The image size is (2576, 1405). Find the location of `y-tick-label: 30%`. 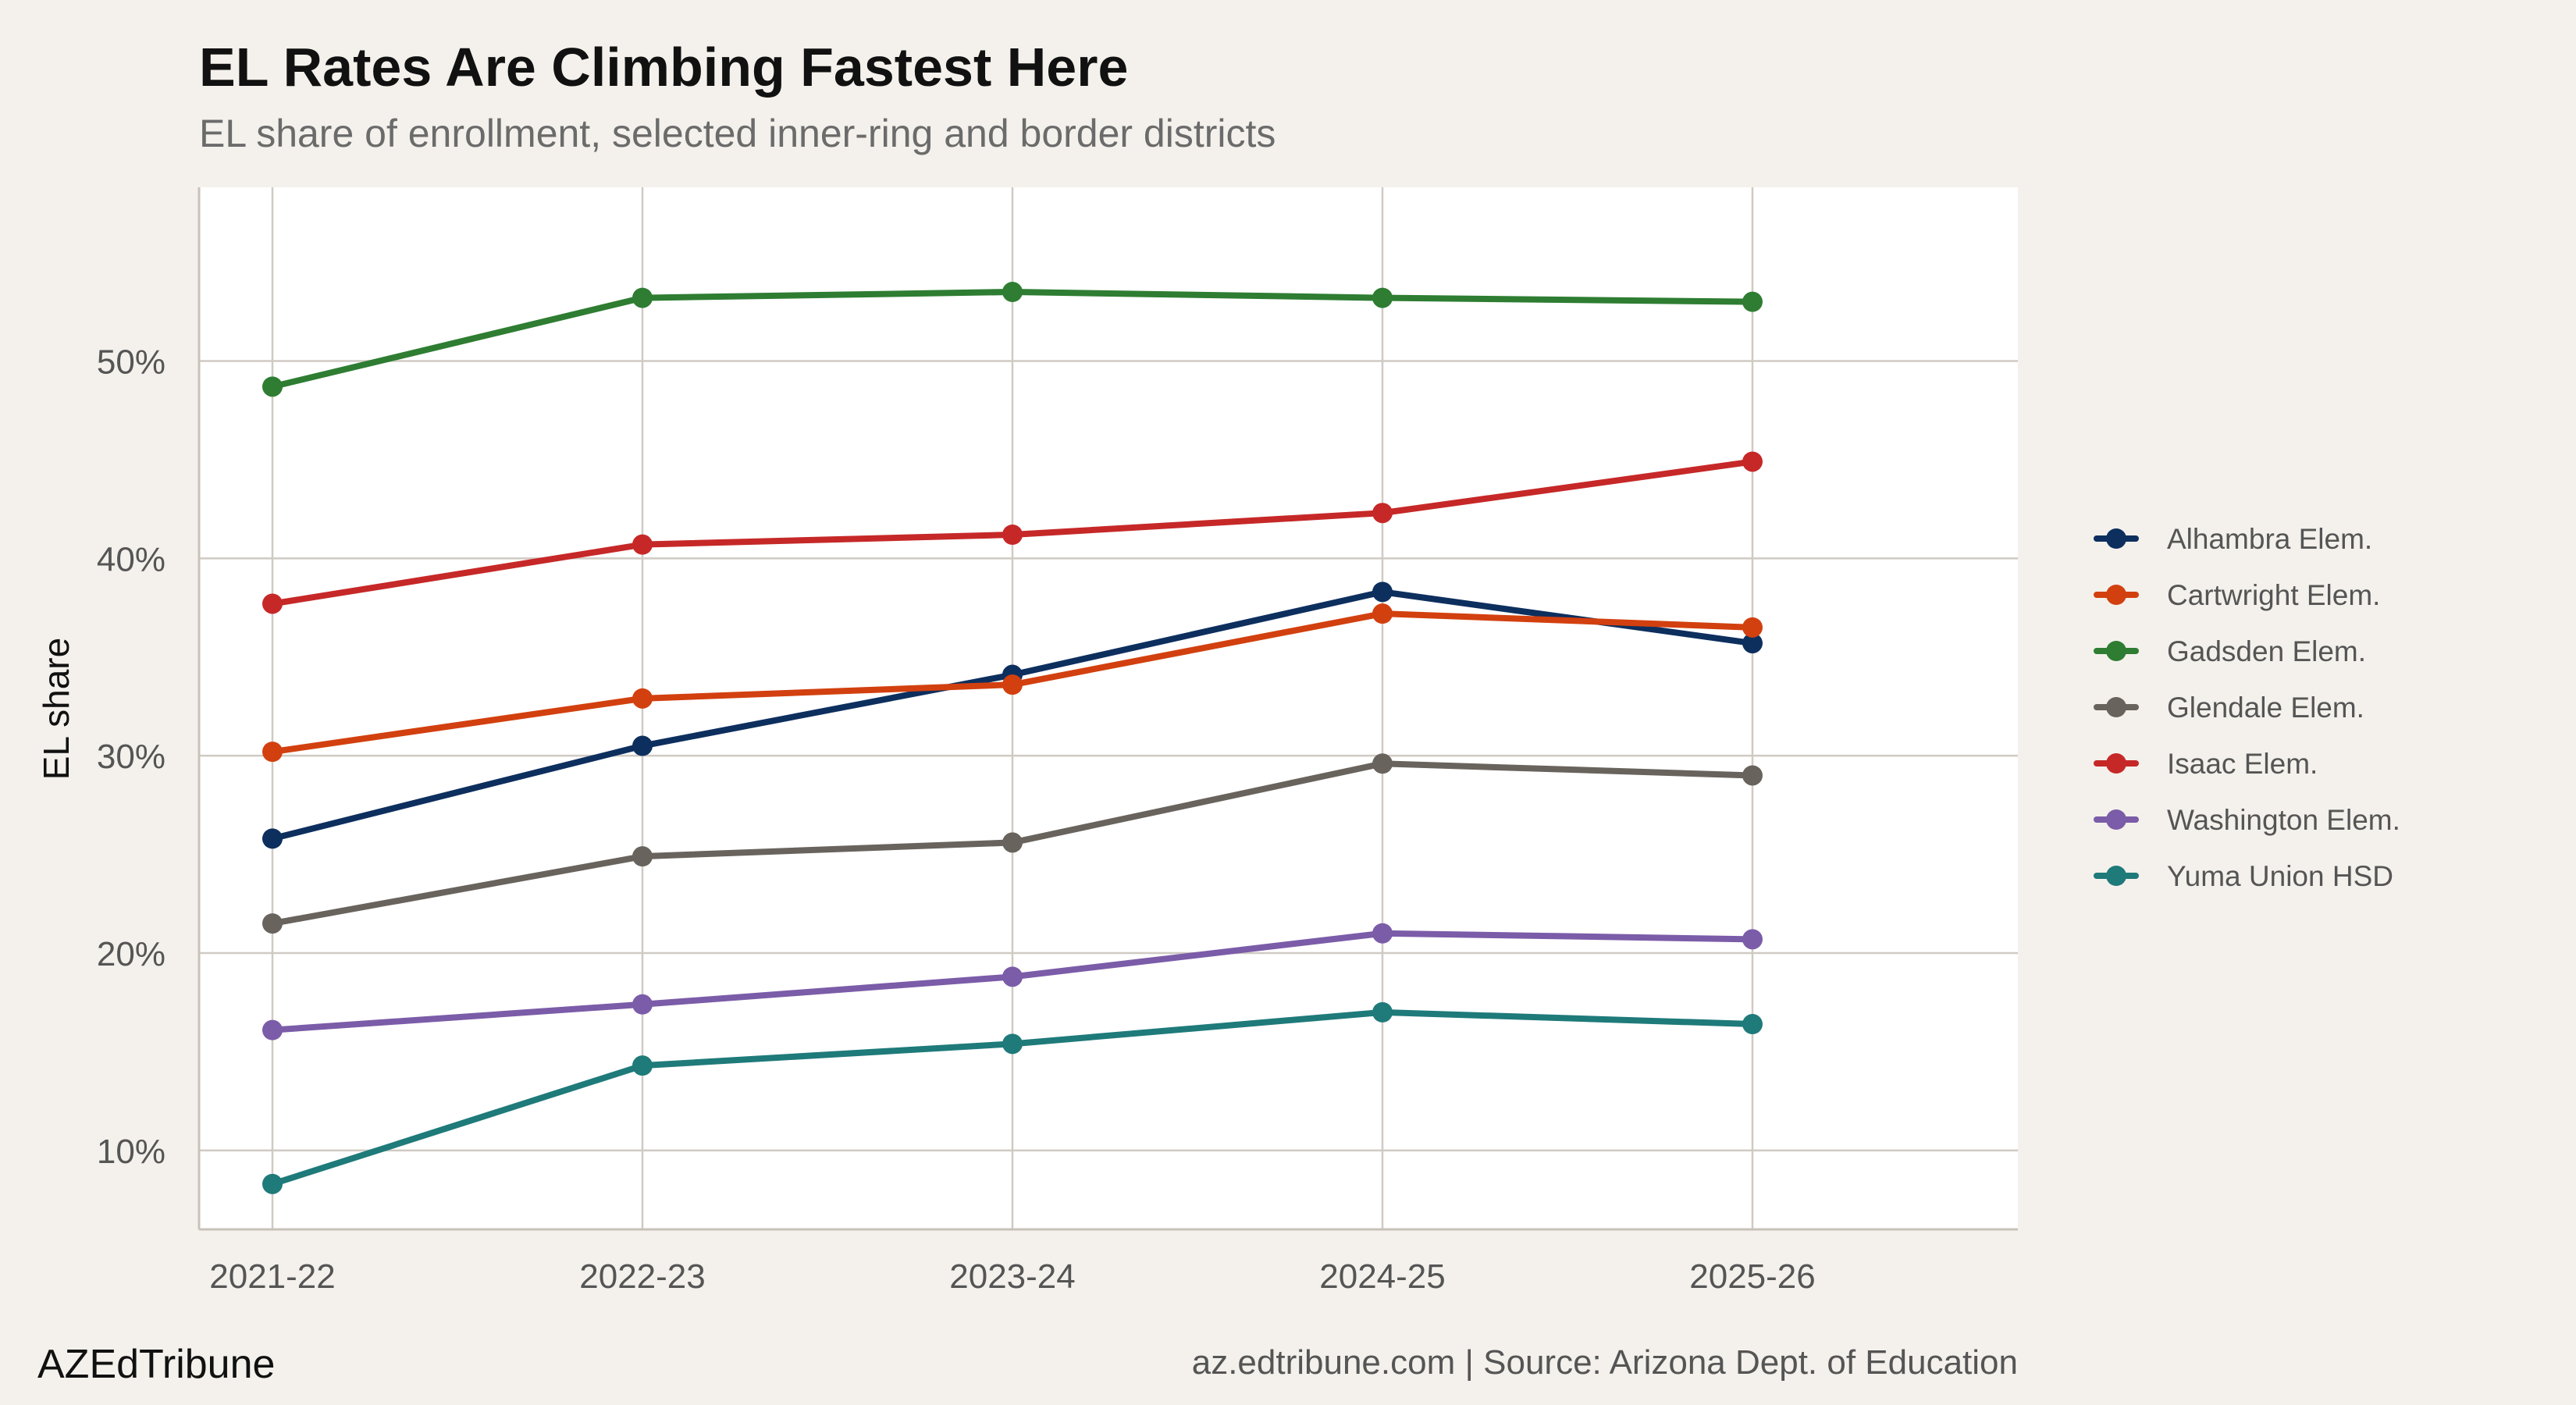

y-tick-label: 30% is located at coordinates (131, 757).